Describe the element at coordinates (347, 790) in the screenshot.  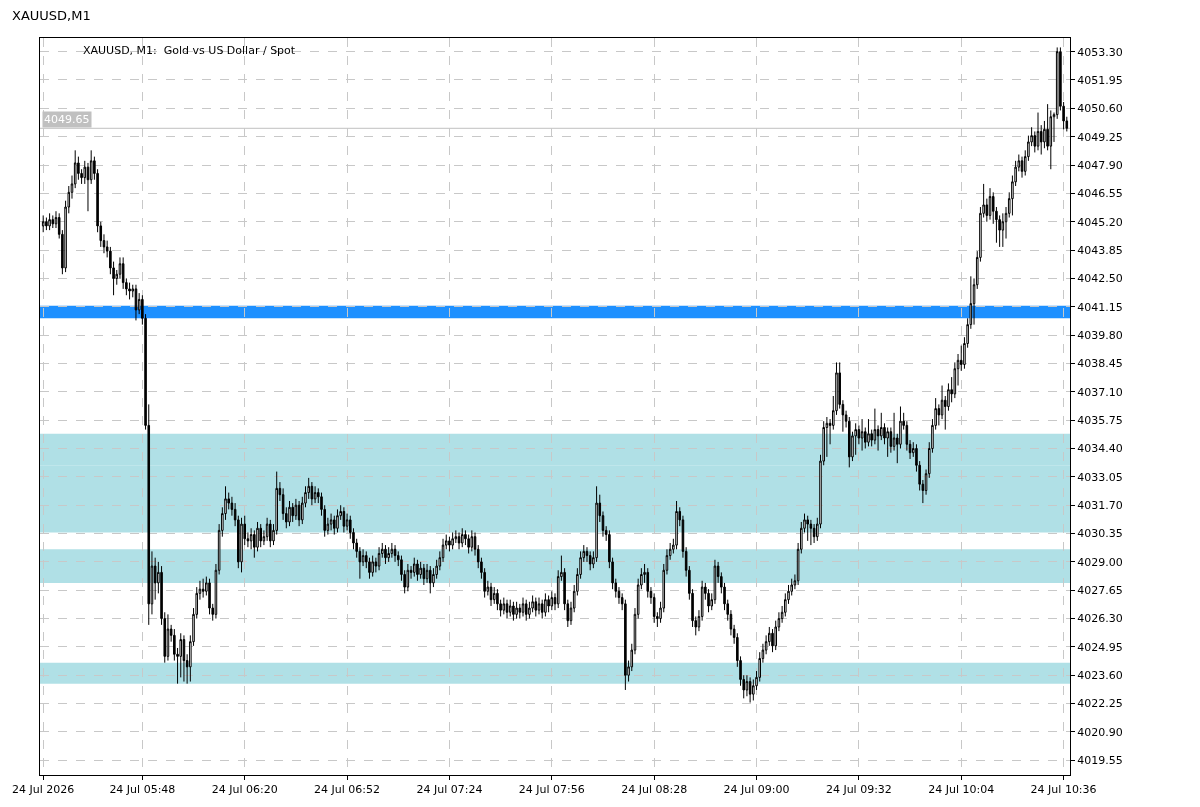
I see `x-tick-label: 24 Jul 06:52` at that location.